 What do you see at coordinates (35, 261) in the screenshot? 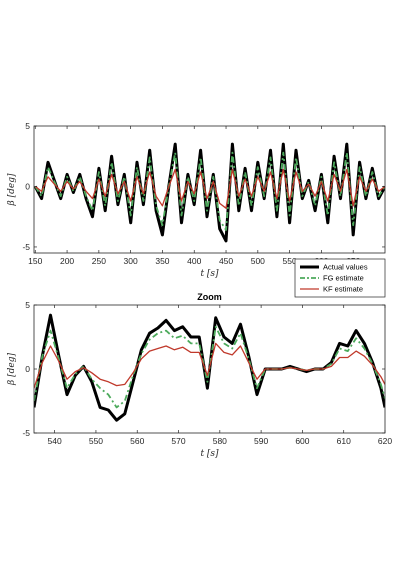
I see `x-tick-label: 150` at bounding box center [35, 261].